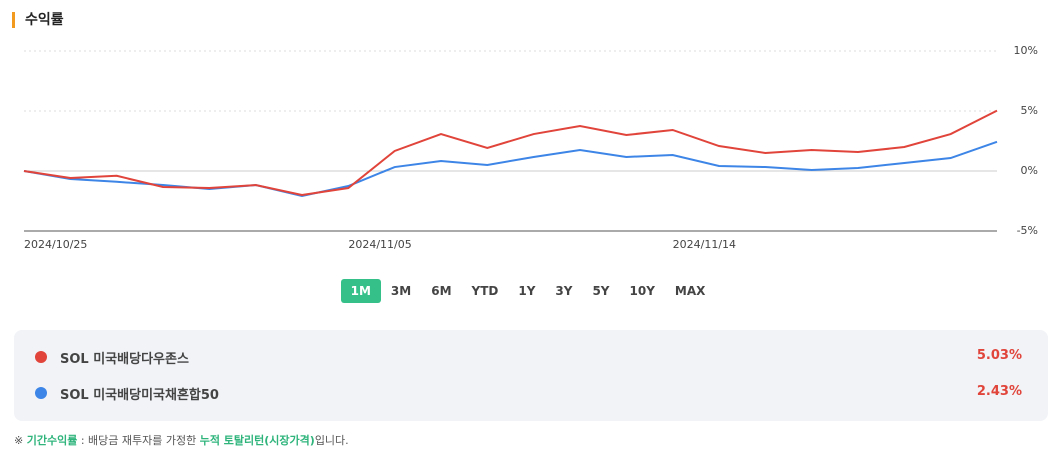 This screenshot has width=1056, height=460. What do you see at coordinates (139, 395) in the screenshot?
I see `legend-name: SOL 미국배당미국채혼합50` at bounding box center [139, 395].